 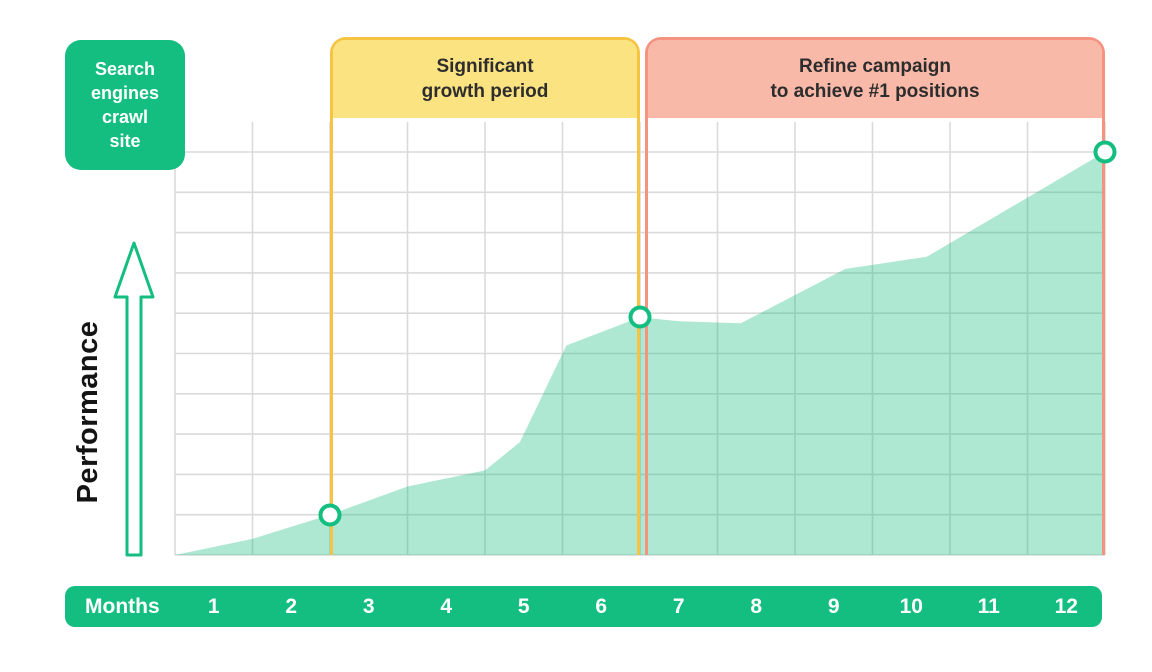 What do you see at coordinates (446, 606) in the screenshot?
I see `month-tick: 4` at bounding box center [446, 606].